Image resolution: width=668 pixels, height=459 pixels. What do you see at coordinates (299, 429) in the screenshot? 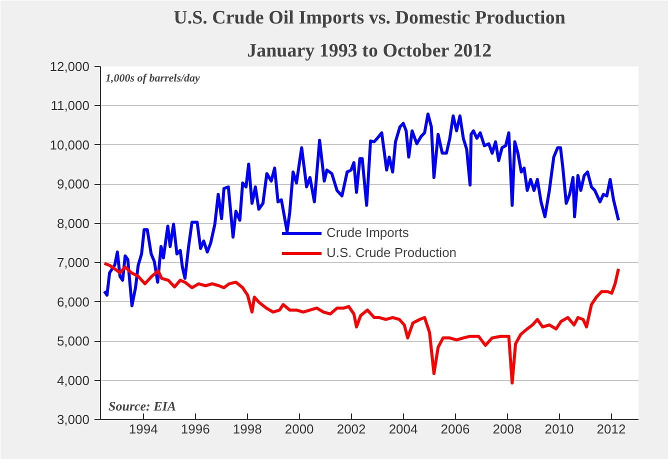
I see `x-tick-label: 2000` at bounding box center [299, 429].